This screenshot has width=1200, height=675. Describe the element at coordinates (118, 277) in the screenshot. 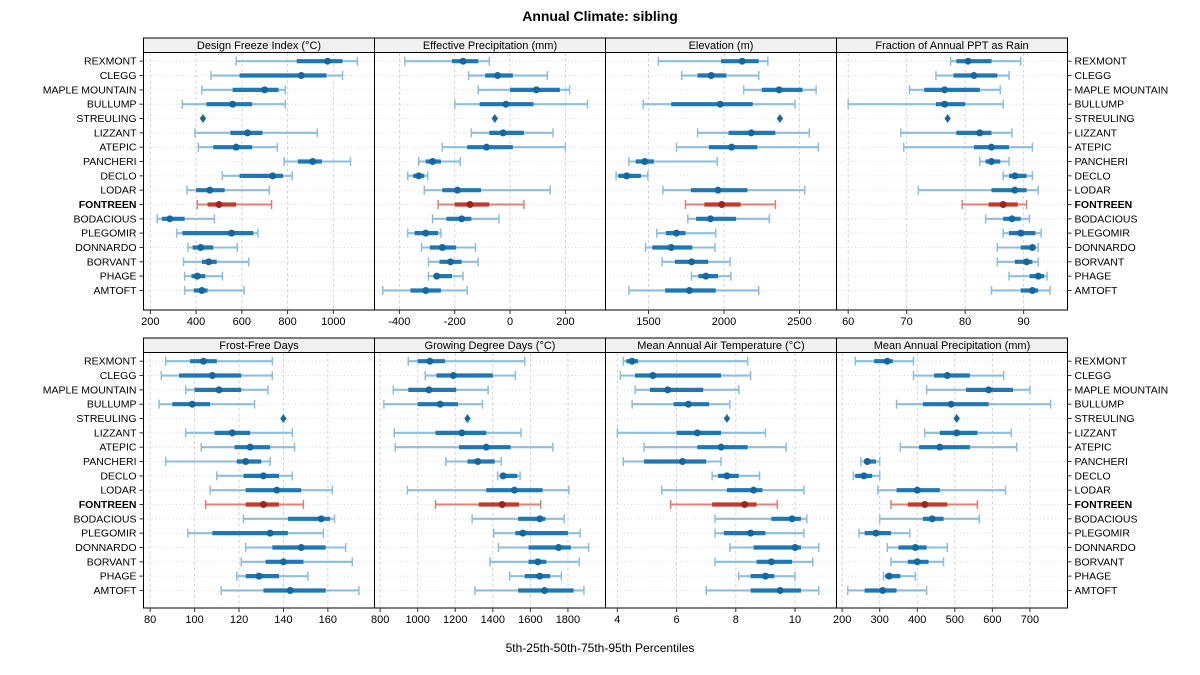

I see `station-label-left: PHAGE` at that location.